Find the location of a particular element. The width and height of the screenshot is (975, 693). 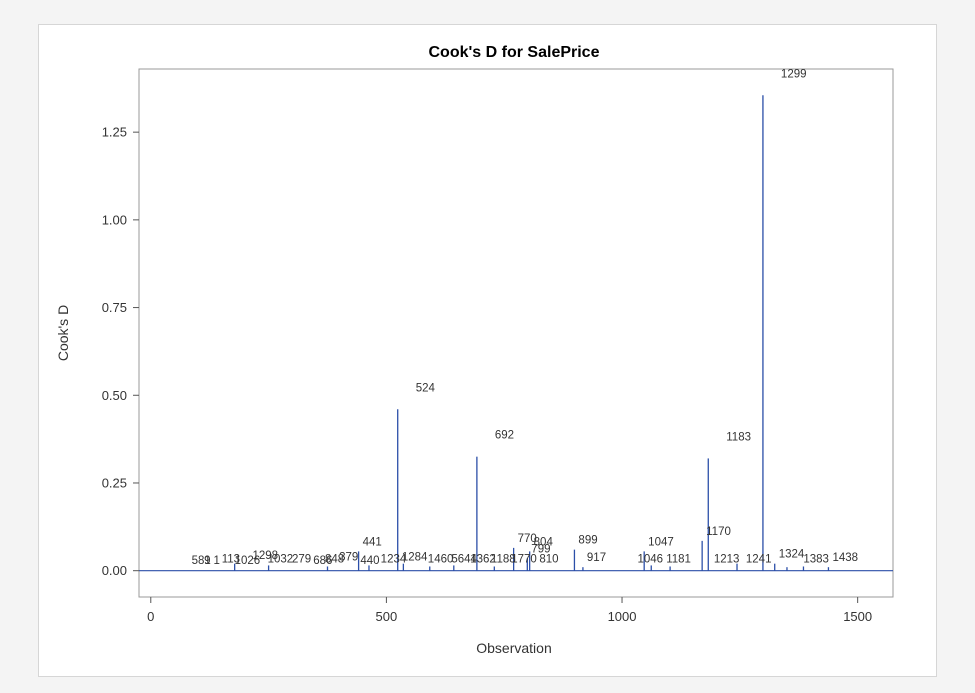

point-label: 440 is located at coordinates (369, 561).